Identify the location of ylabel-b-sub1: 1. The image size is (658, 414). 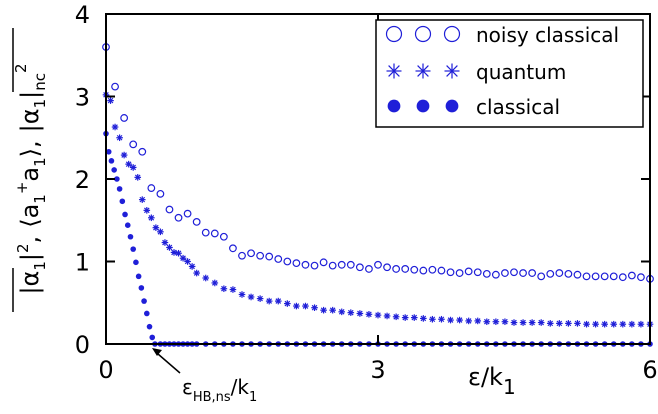
(40, 199).